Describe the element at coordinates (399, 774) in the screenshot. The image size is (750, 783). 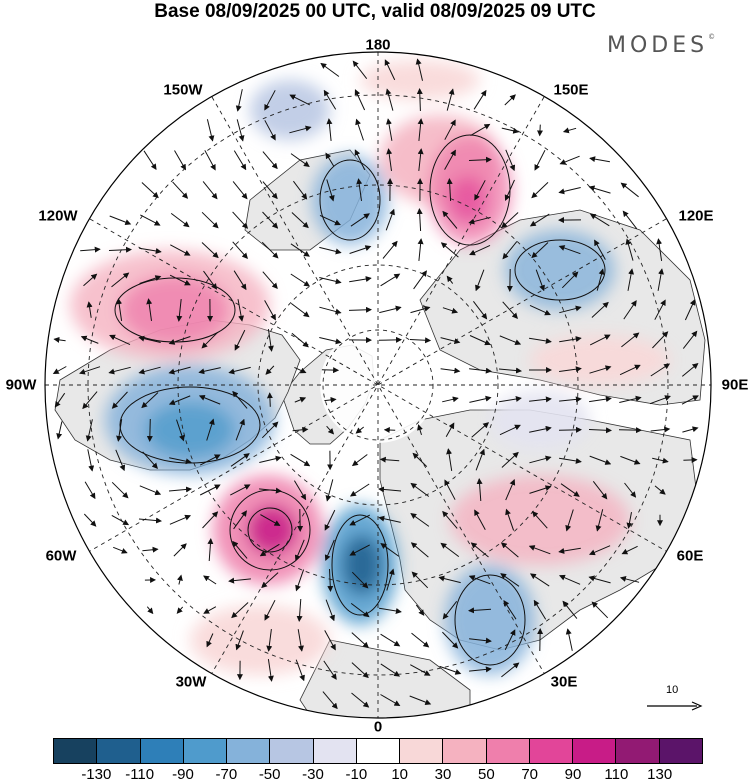
I see `colorbar-tick-label: 10` at that location.